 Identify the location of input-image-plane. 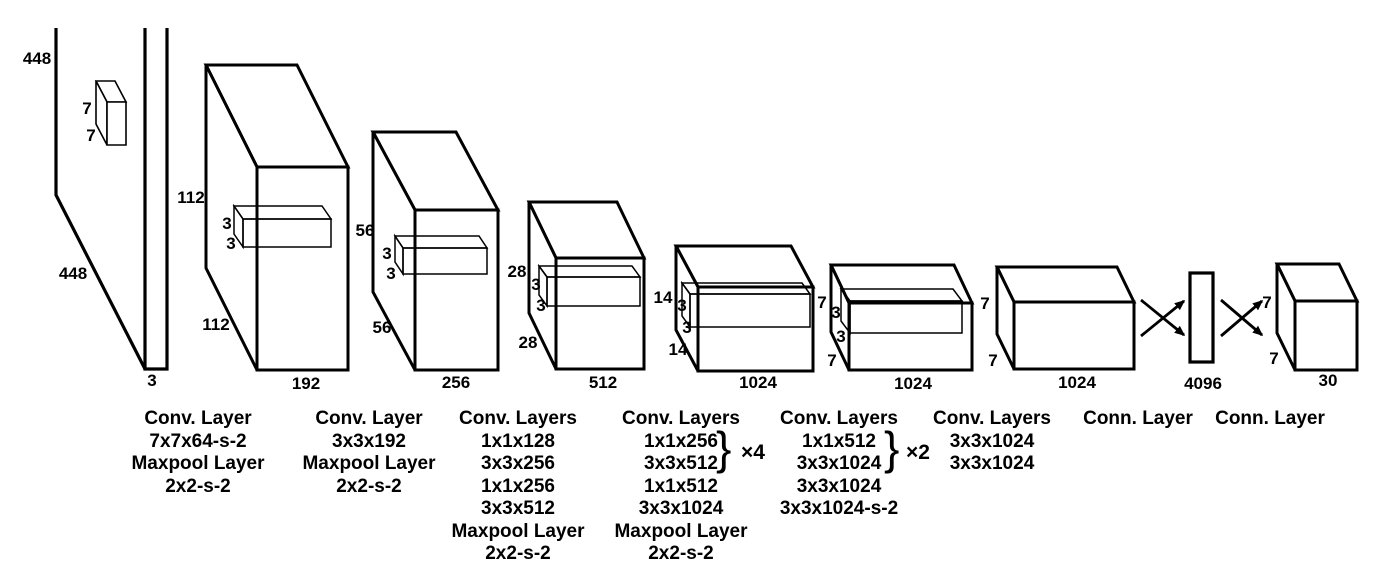
(100, 199).